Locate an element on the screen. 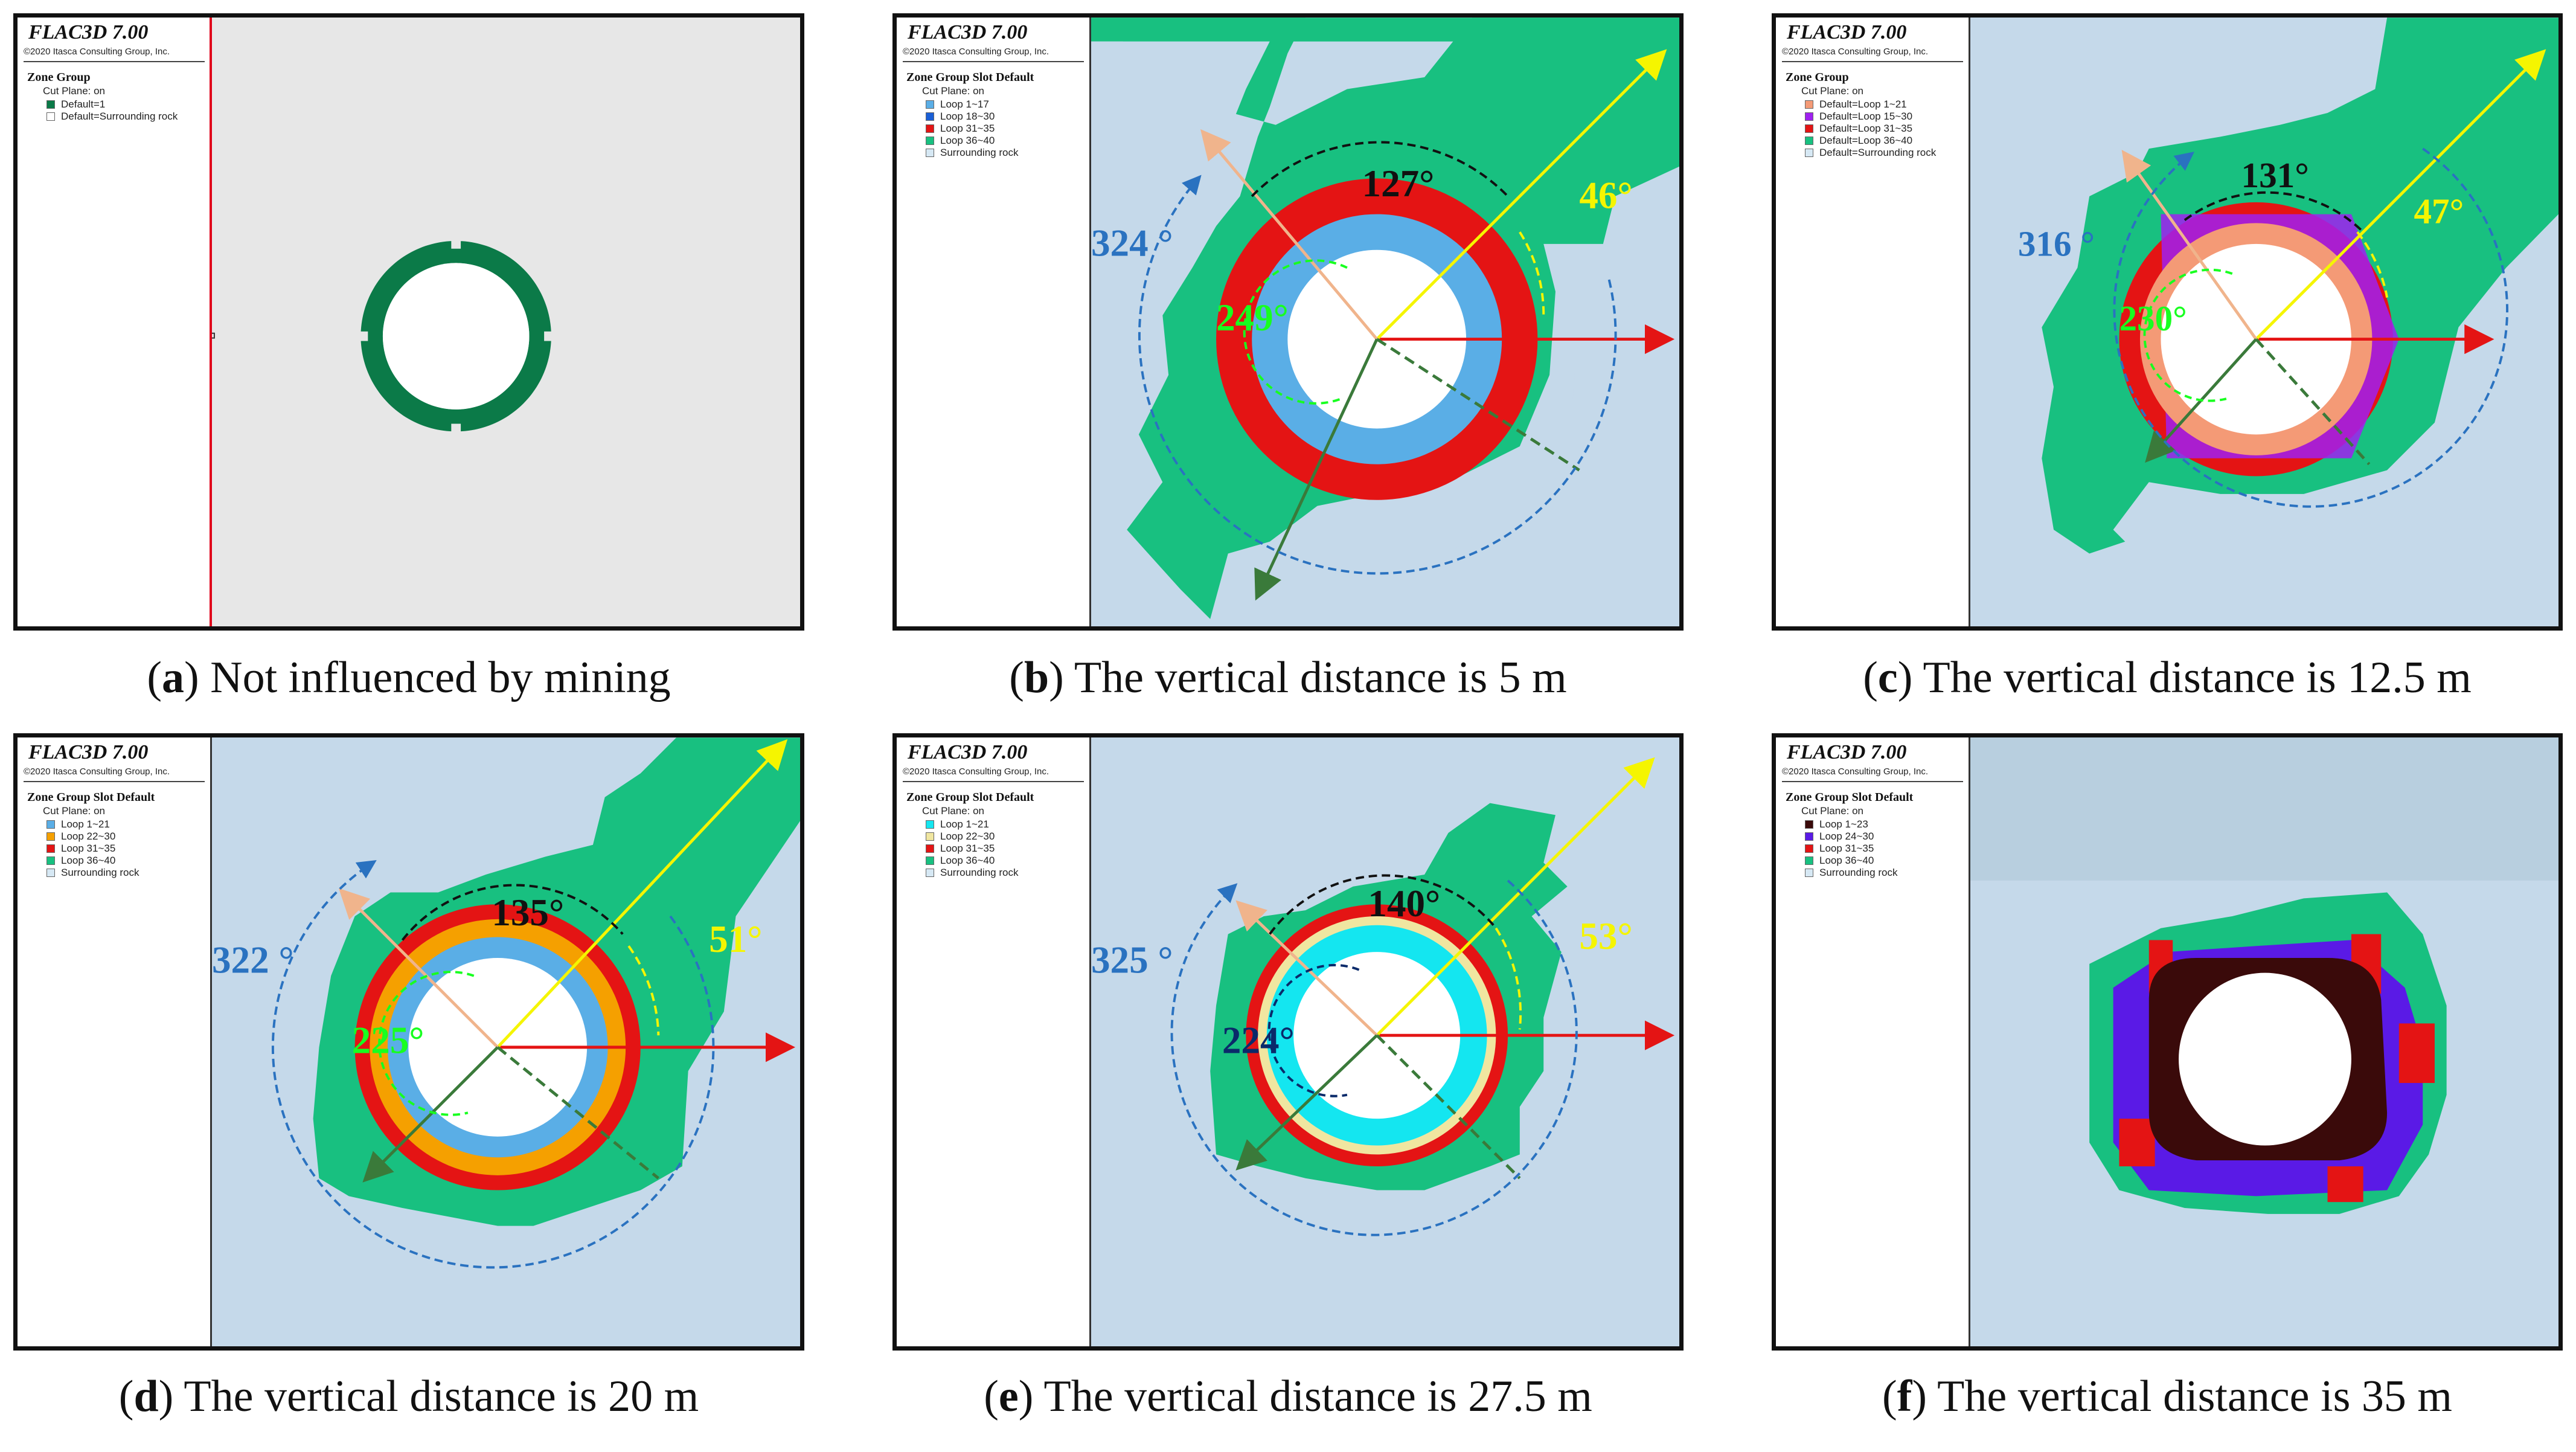 The width and height of the screenshot is (2576, 1452). legend-item: Loop 18~30 is located at coordinates (972, 117).